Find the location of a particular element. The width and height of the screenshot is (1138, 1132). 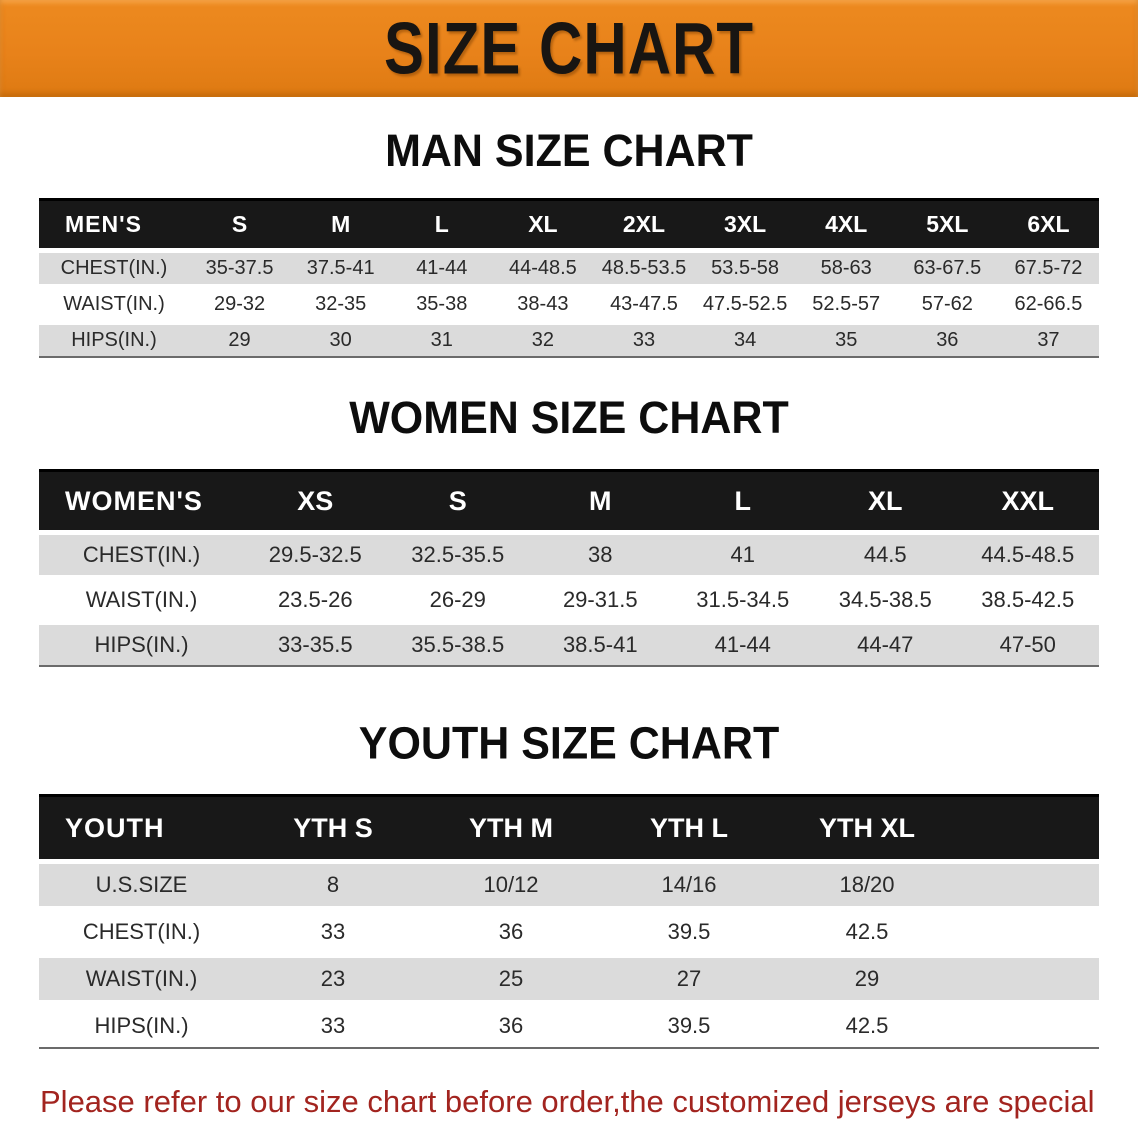

data-cell: 34 is located at coordinates (745, 340).